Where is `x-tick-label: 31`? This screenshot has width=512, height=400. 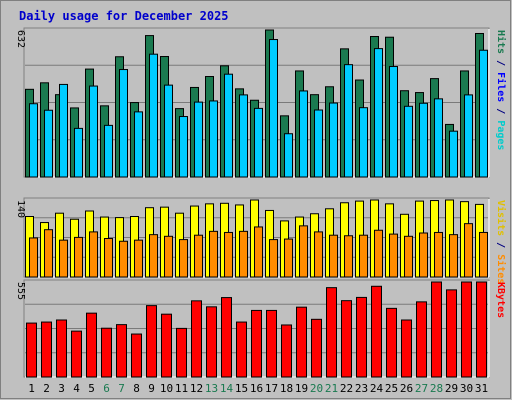 x-tick-label: 31 is located at coordinates (481, 388).